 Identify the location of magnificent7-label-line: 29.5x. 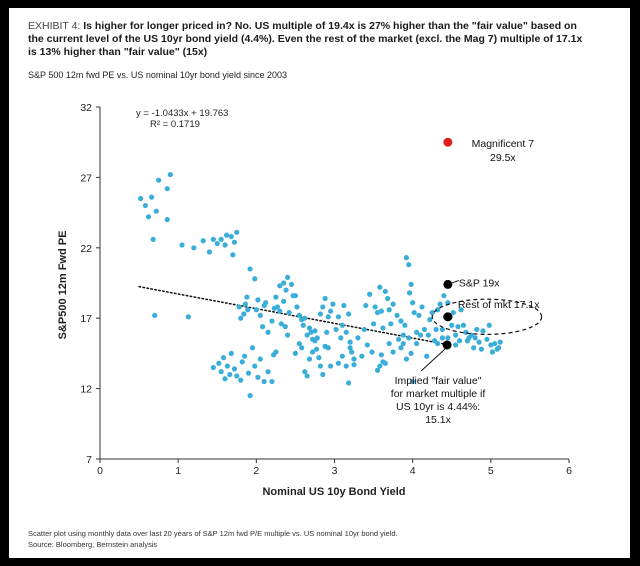
(503, 158).